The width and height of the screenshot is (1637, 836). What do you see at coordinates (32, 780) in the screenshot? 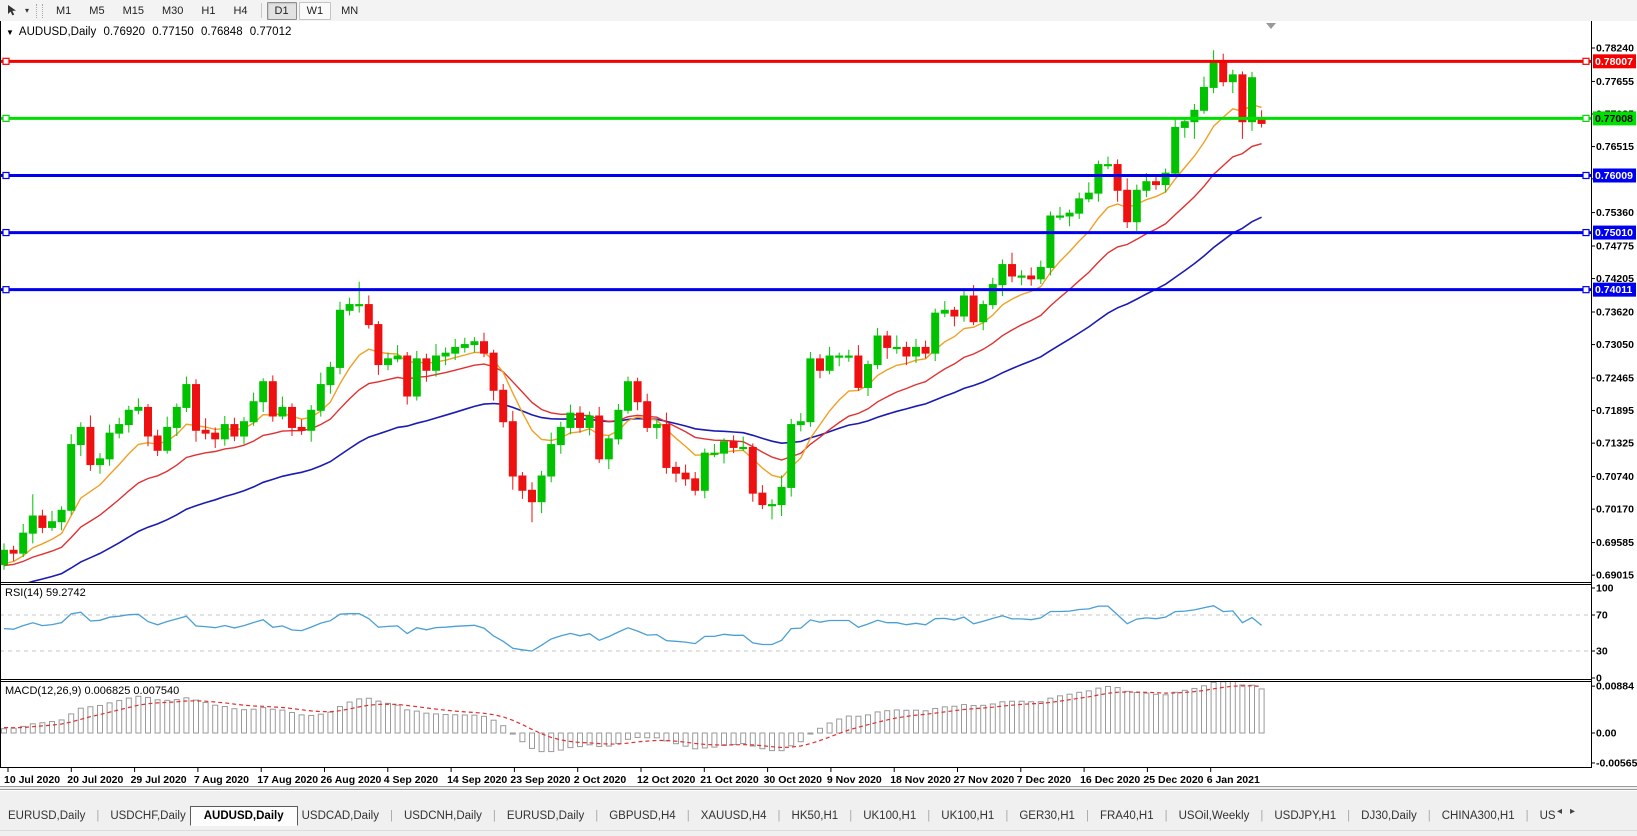
I see `svg-text: 10 Jul 2020` at bounding box center [32, 780].